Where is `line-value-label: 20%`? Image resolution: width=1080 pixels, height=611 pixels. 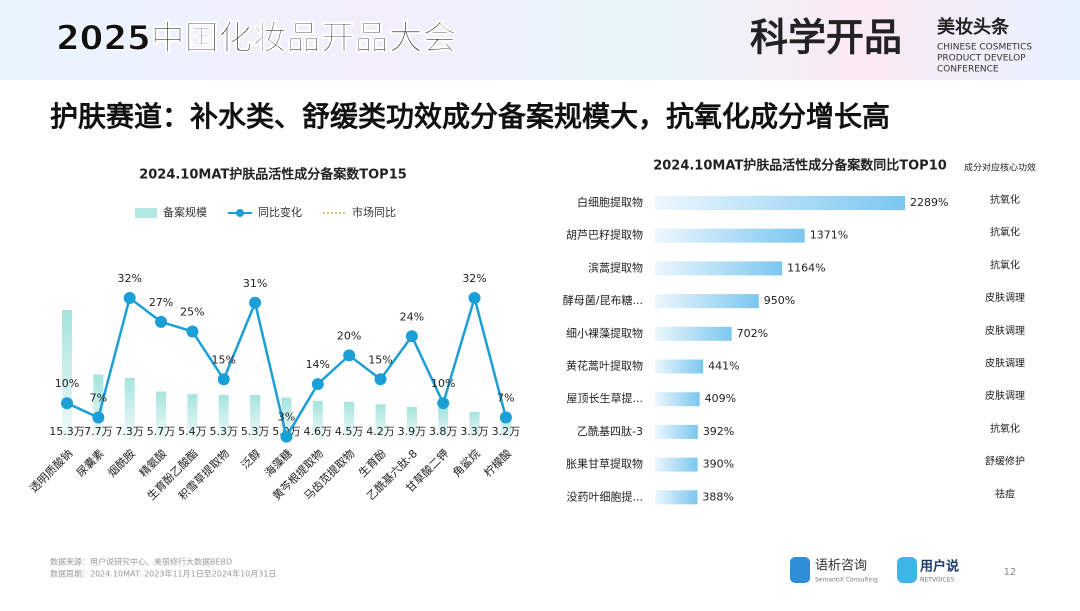
line-value-label: 20% is located at coordinates (349, 335).